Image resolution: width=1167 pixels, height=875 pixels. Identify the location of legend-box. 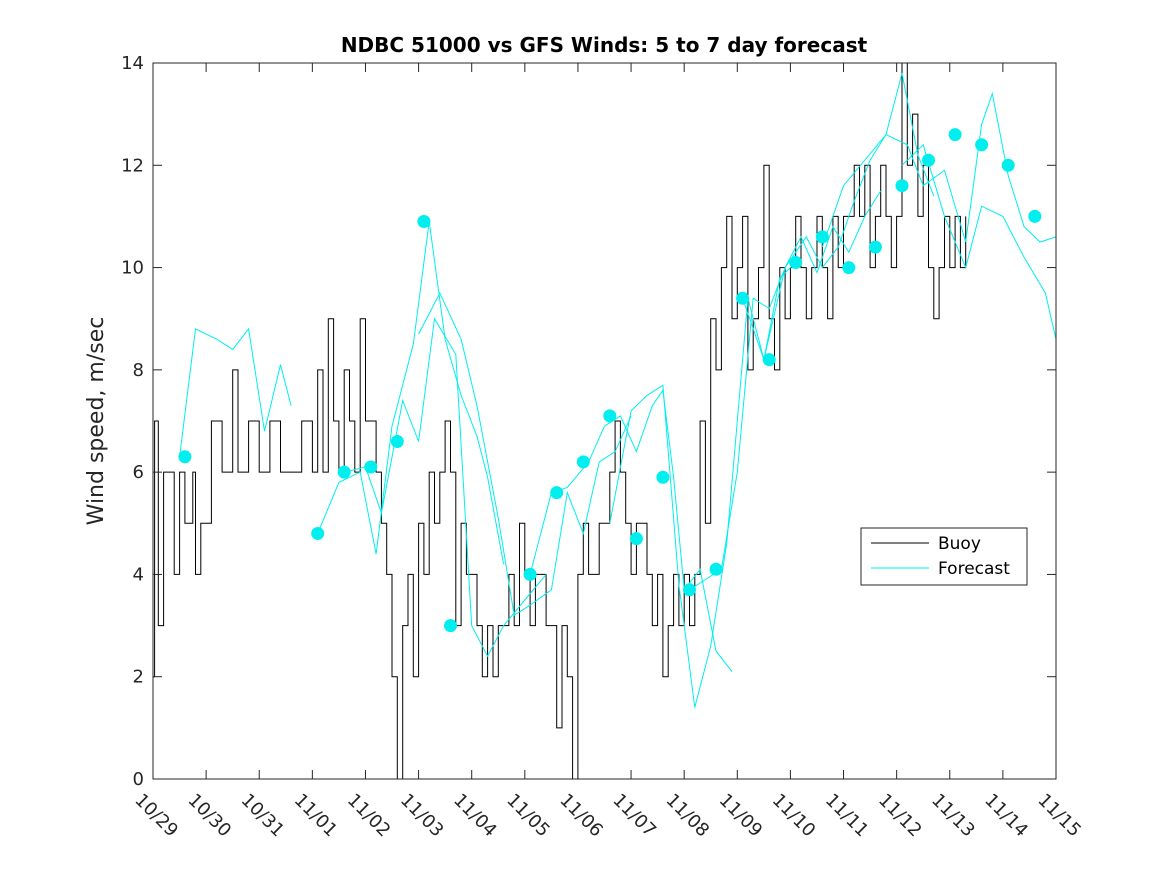
(944, 556).